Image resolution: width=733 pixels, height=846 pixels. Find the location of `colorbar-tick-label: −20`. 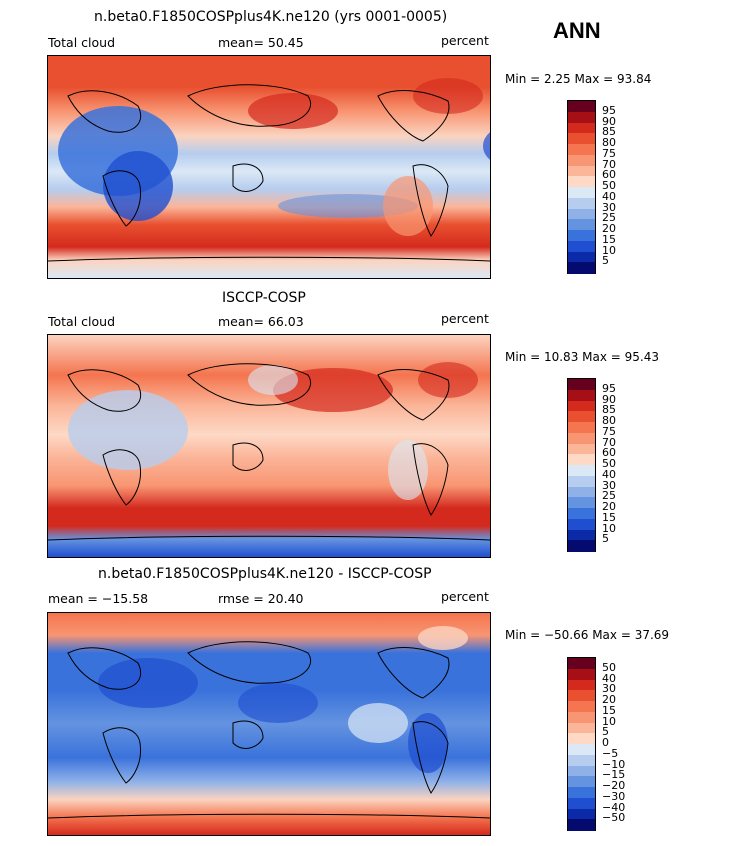

colorbar-tick-label: −20 is located at coordinates (614, 785).